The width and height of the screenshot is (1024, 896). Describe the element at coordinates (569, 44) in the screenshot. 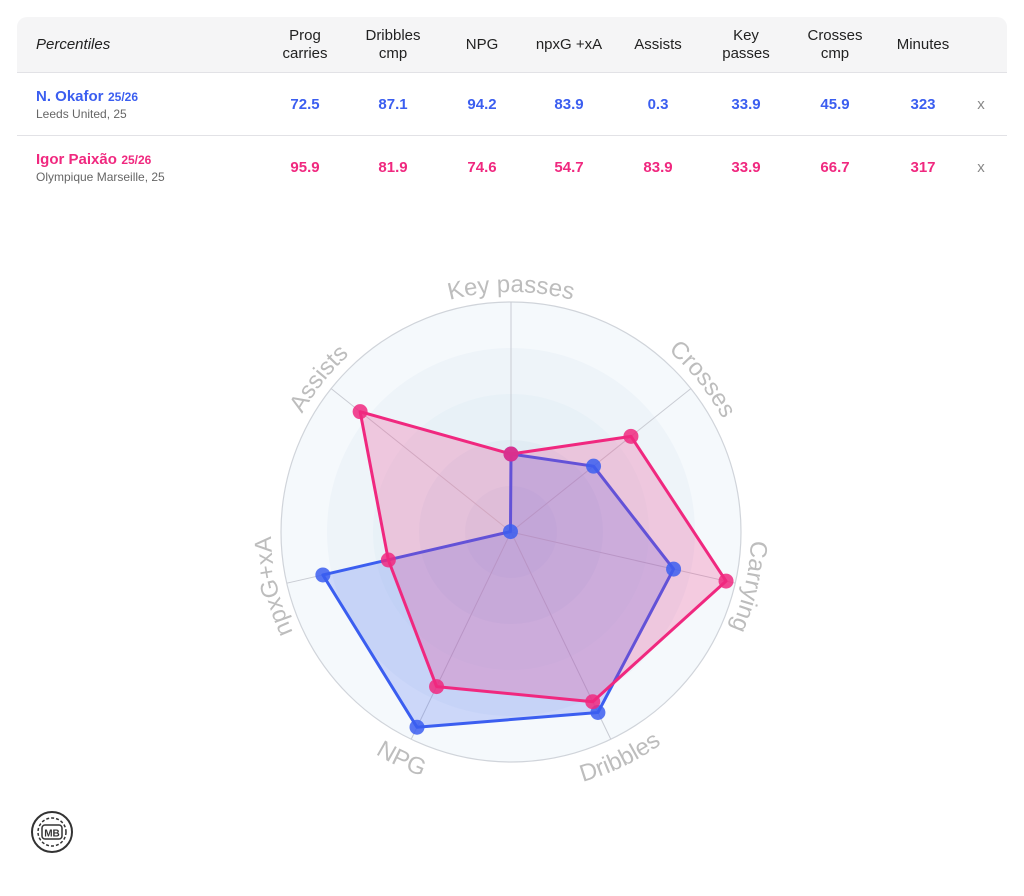

I see `column-header: npxG +xA` at that location.